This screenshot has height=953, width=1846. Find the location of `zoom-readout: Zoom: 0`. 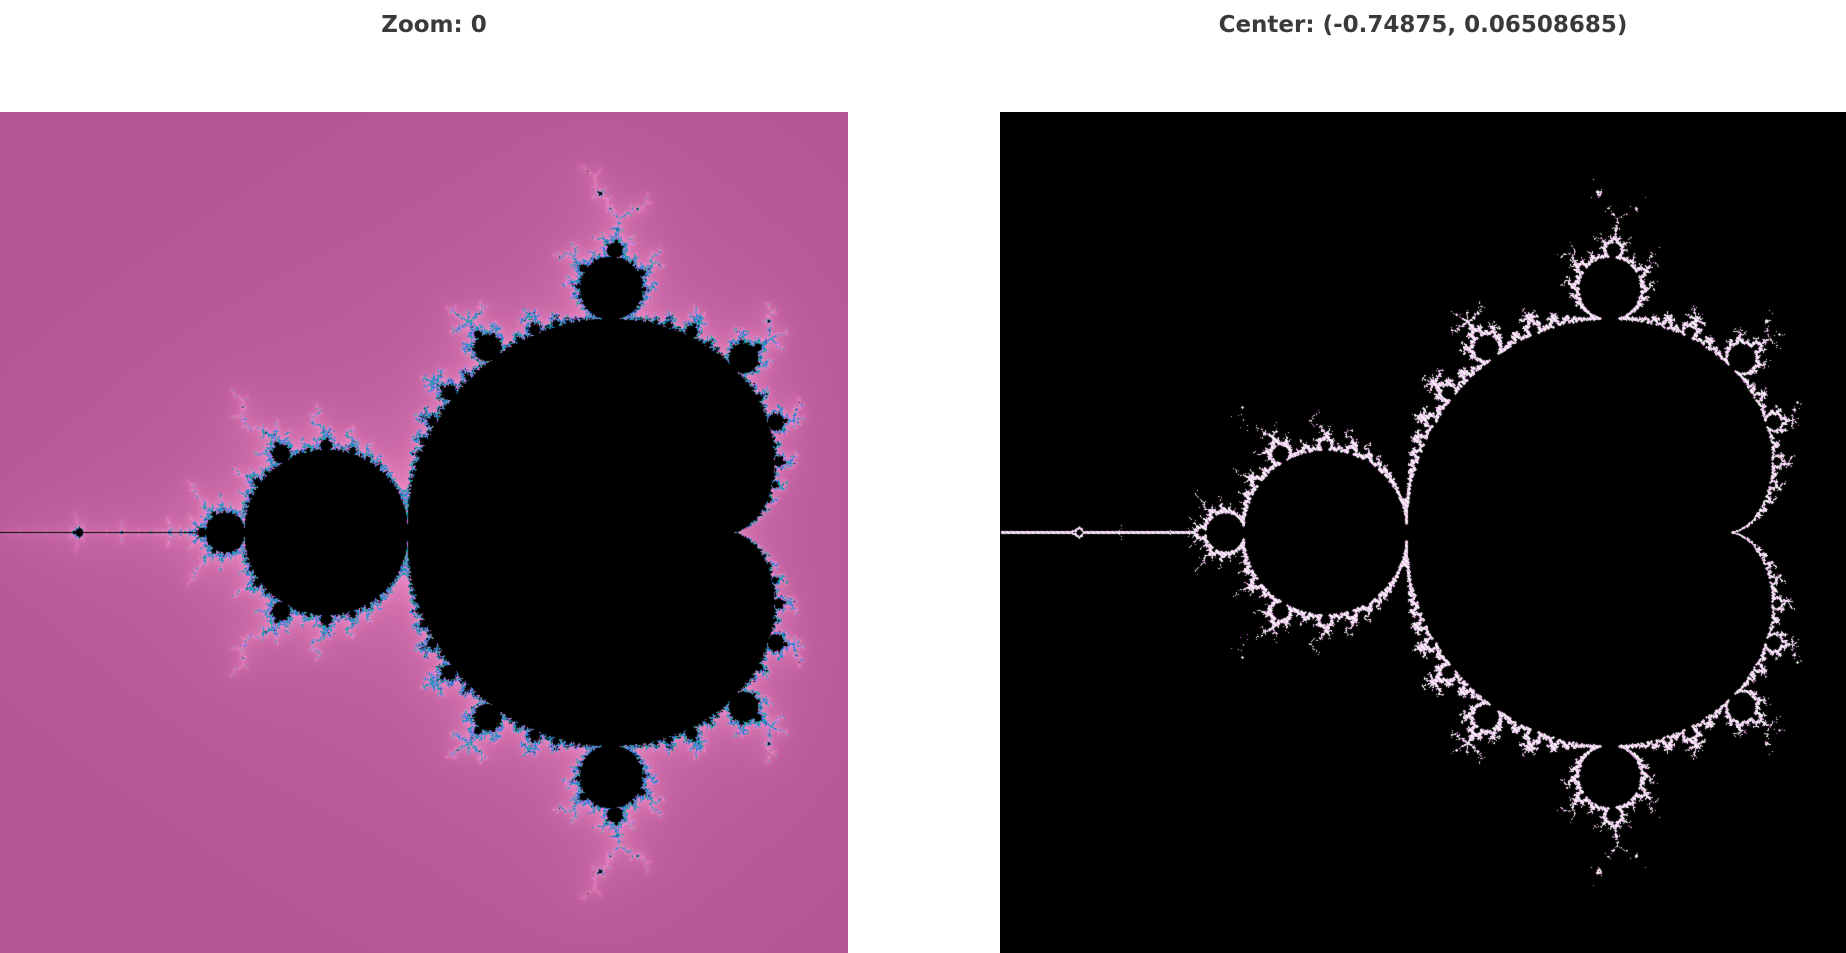

zoom-readout: Zoom: 0 is located at coordinates (434, 25).